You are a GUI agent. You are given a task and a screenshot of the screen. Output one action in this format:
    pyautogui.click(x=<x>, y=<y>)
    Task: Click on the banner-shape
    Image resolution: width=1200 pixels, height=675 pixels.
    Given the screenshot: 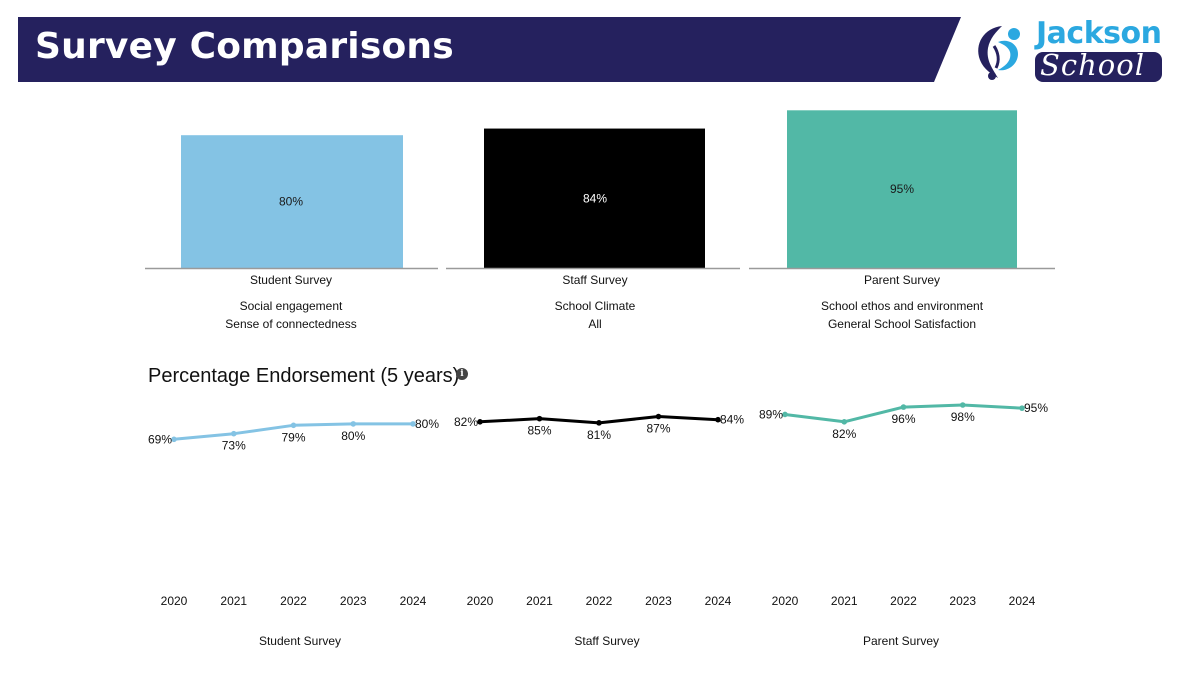 What is the action you would take?
    pyautogui.click(x=489, y=49)
    